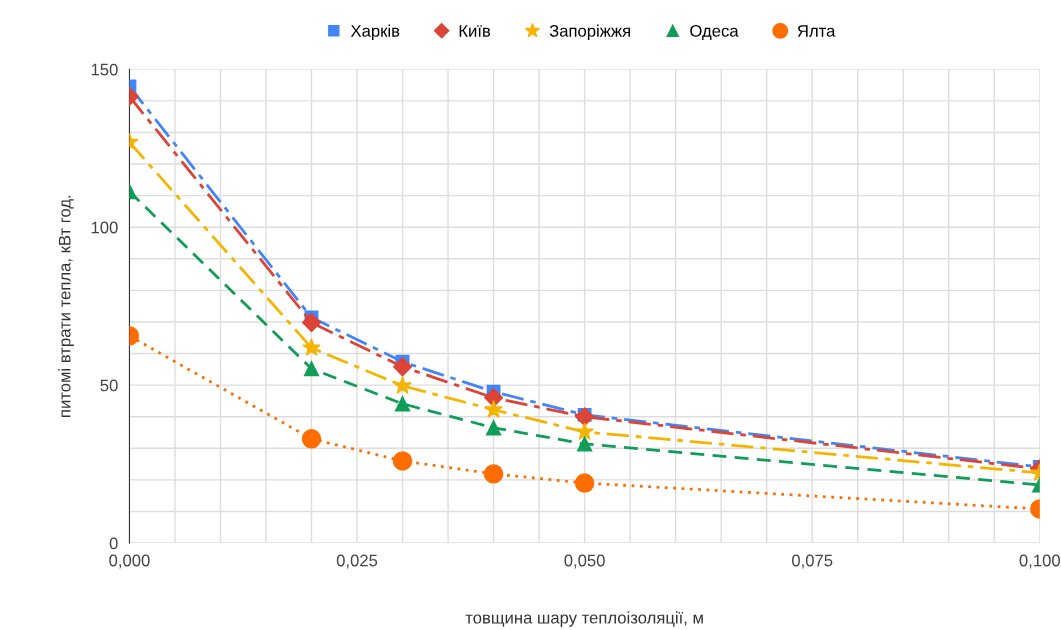  Describe the element at coordinates (714, 32) in the screenshot. I see `legend-label: Одеса` at that location.